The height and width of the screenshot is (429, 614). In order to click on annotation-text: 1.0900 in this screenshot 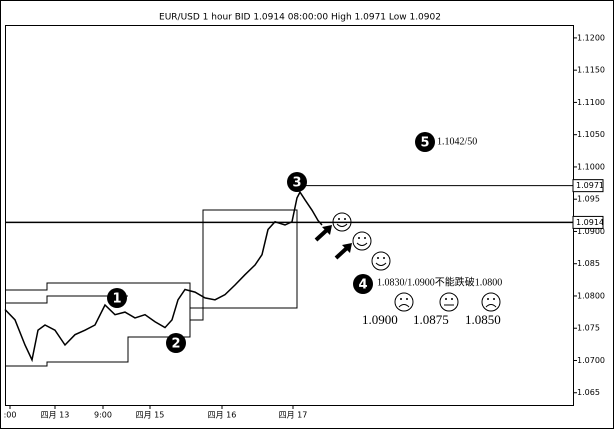, I will do `click(380, 319)`.